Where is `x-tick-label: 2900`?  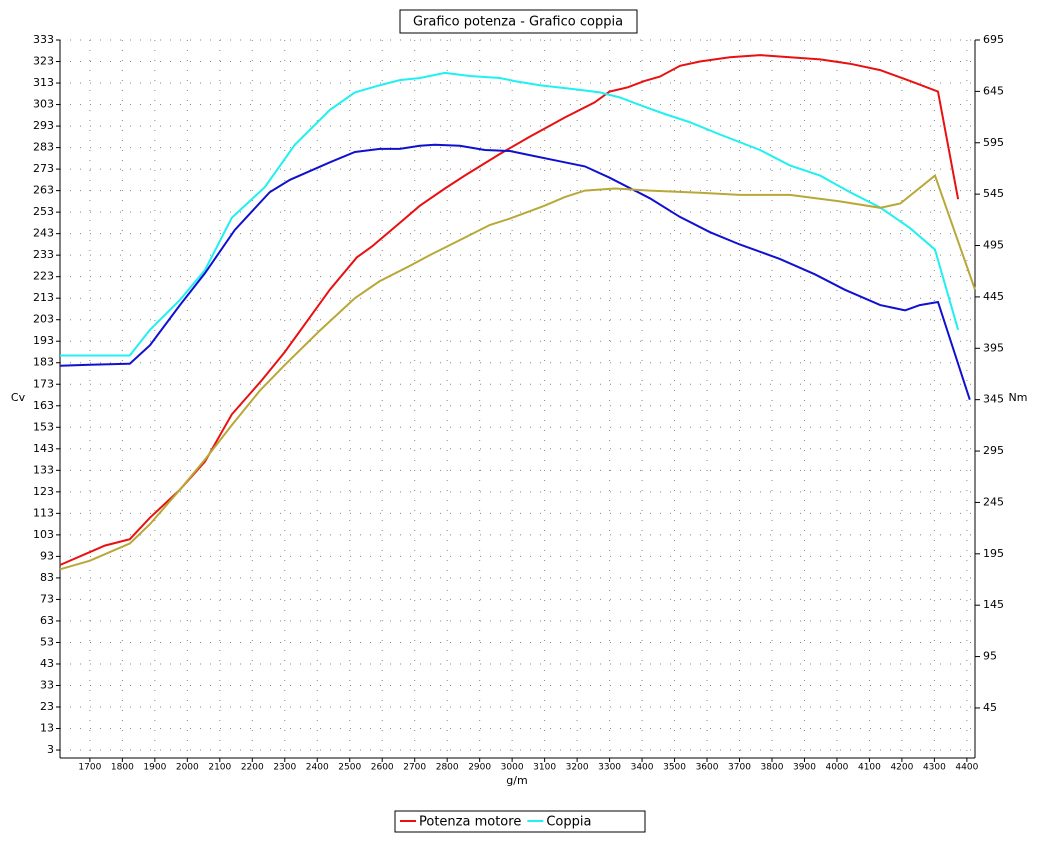 x-tick-label: 2900 is located at coordinates (479, 768).